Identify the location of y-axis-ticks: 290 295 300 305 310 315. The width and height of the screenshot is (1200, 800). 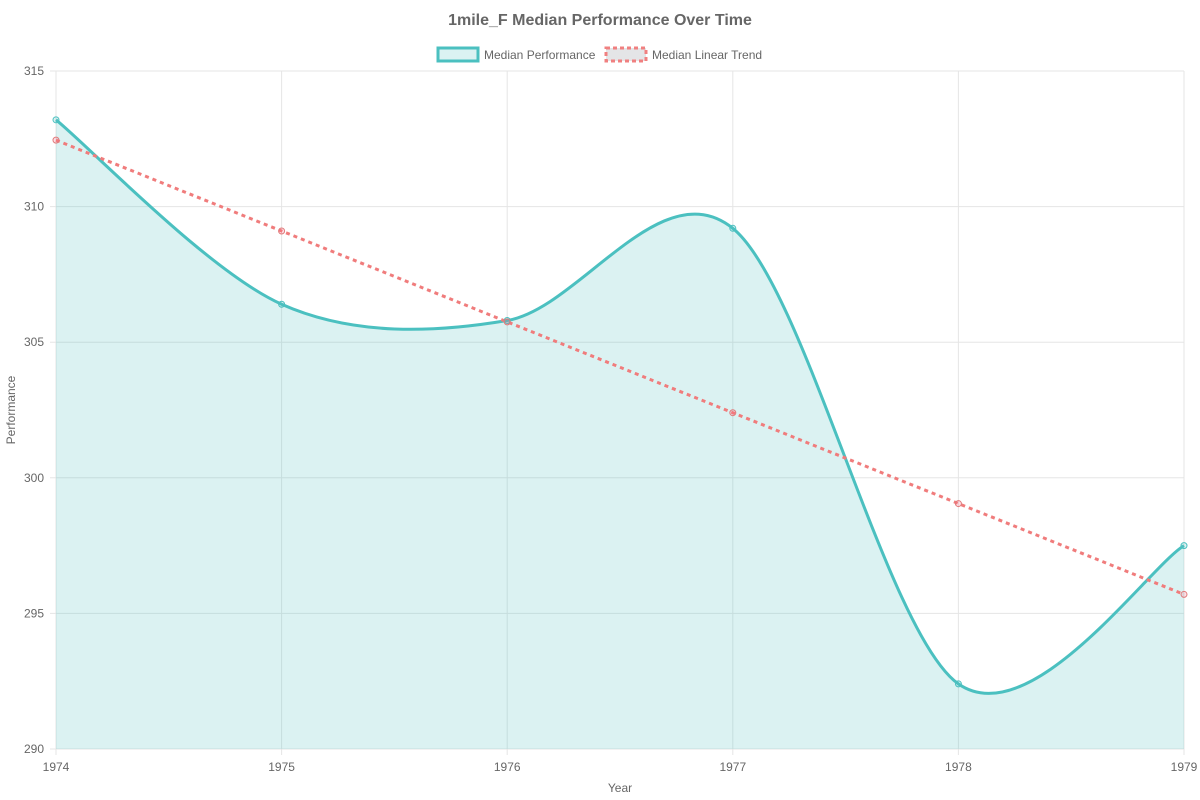
(34, 410).